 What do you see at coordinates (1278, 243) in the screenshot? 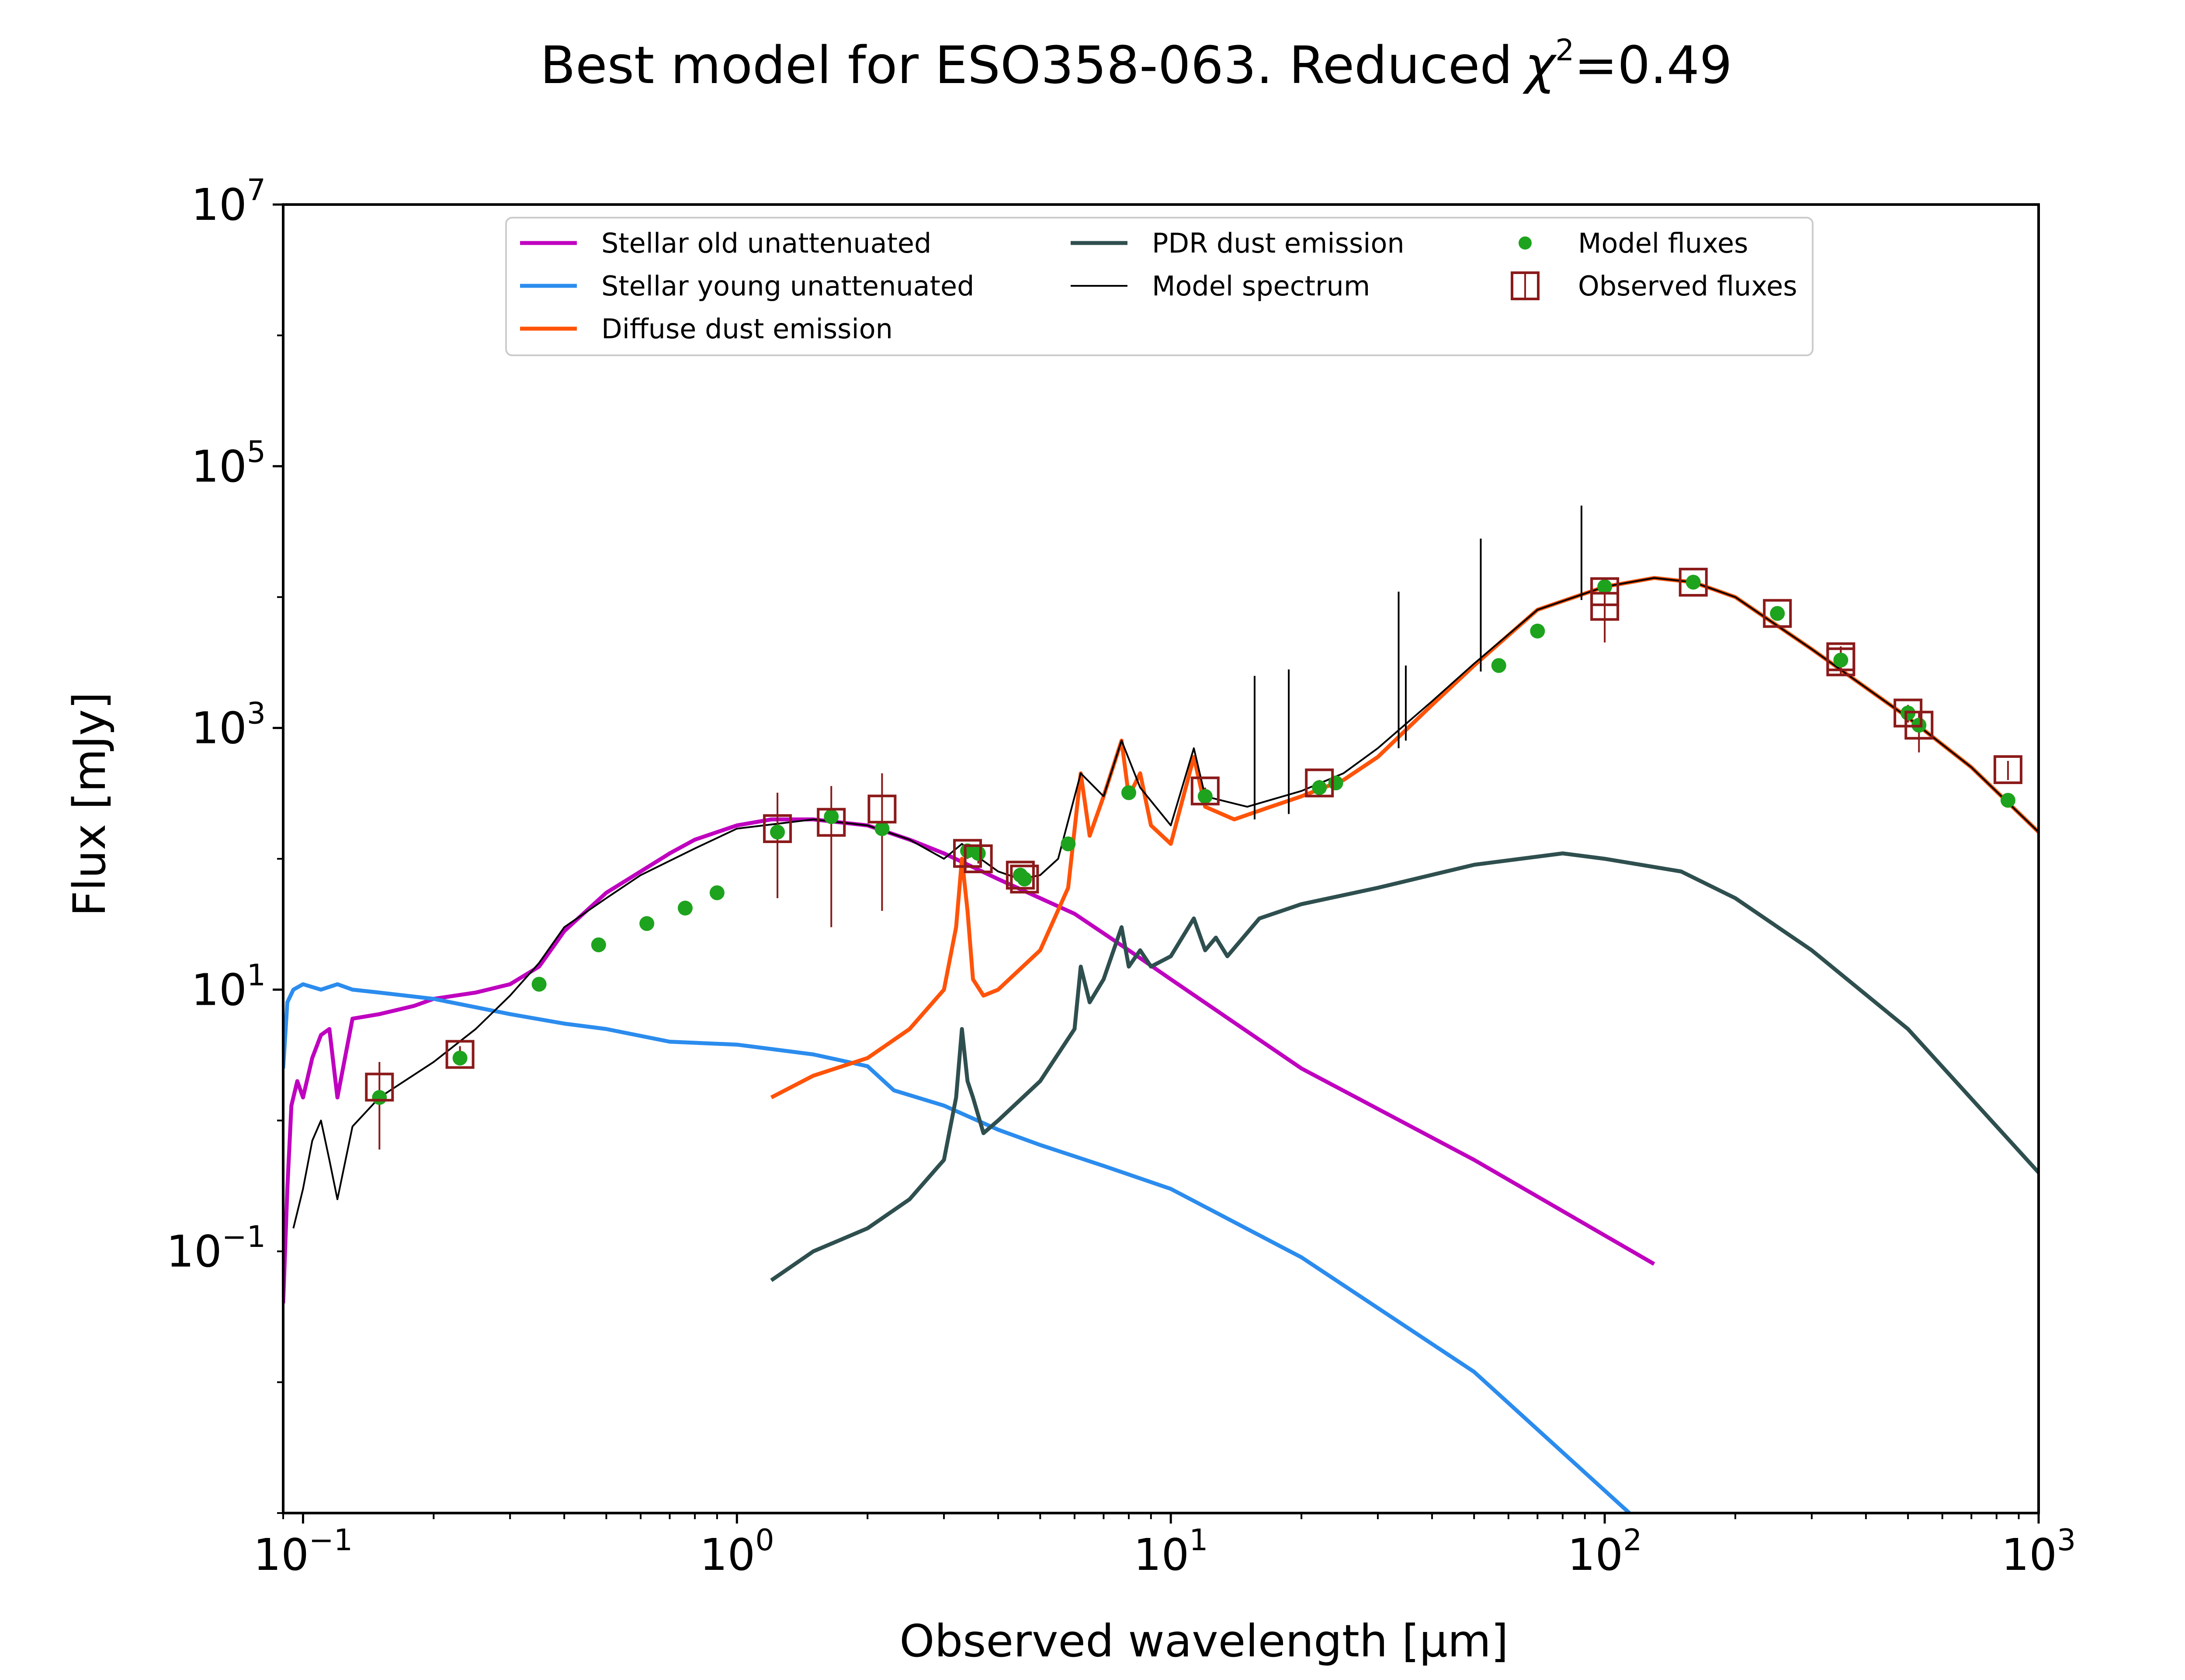
I see `legend-label: PDR dust emission` at bounding box center [1278, 243].